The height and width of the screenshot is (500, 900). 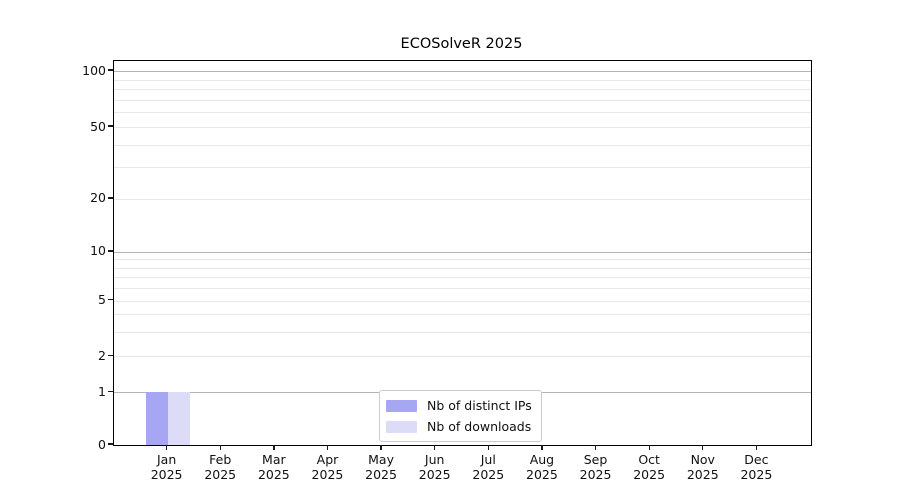 I want to click on legend-entry-downloads: Nb of downloads, so click(x=459, y=426).